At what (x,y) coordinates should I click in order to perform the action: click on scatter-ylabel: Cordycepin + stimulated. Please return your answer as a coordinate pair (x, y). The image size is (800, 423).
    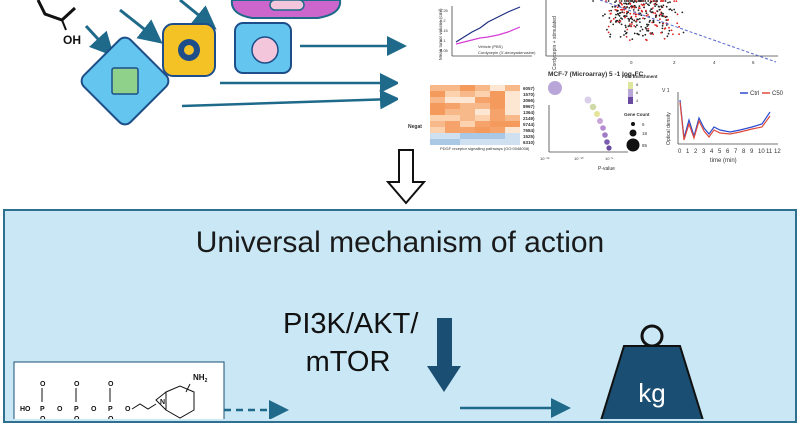
    Looking at the image, I should click on (555, 43).